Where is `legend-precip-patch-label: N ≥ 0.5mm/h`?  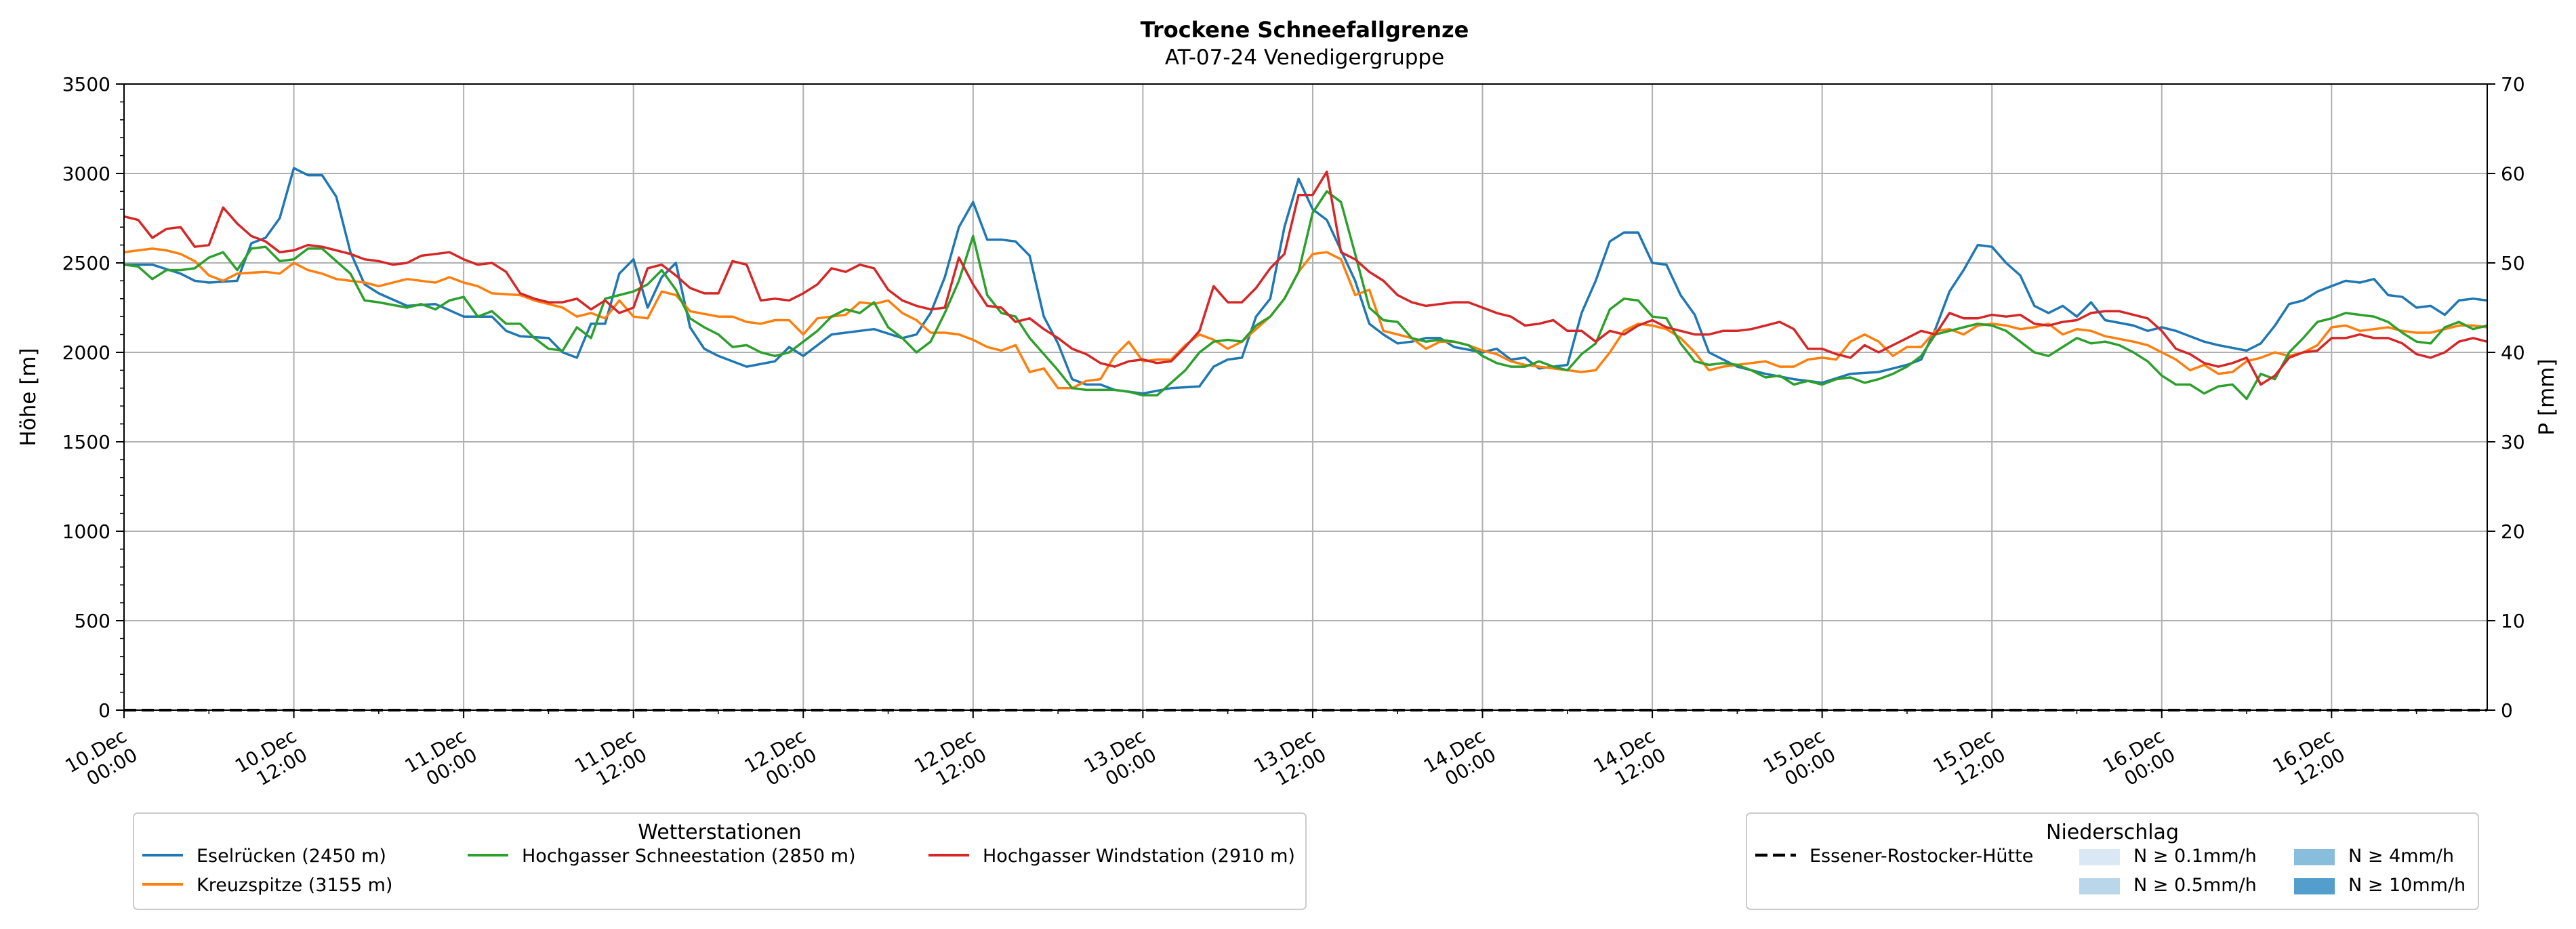 legend-precip-patch-label: N ≥ 0.5mm/h is located at coordinates (2195, 885).